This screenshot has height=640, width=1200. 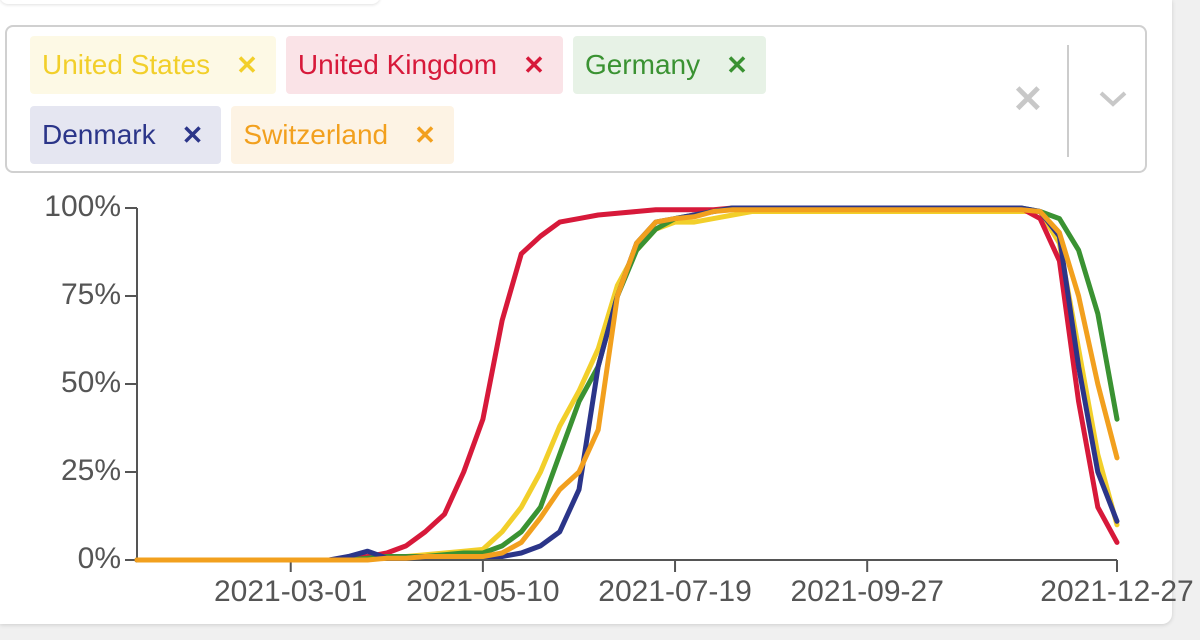 I want to click on y-tick-label: 100%, so click(x=82, y=206).